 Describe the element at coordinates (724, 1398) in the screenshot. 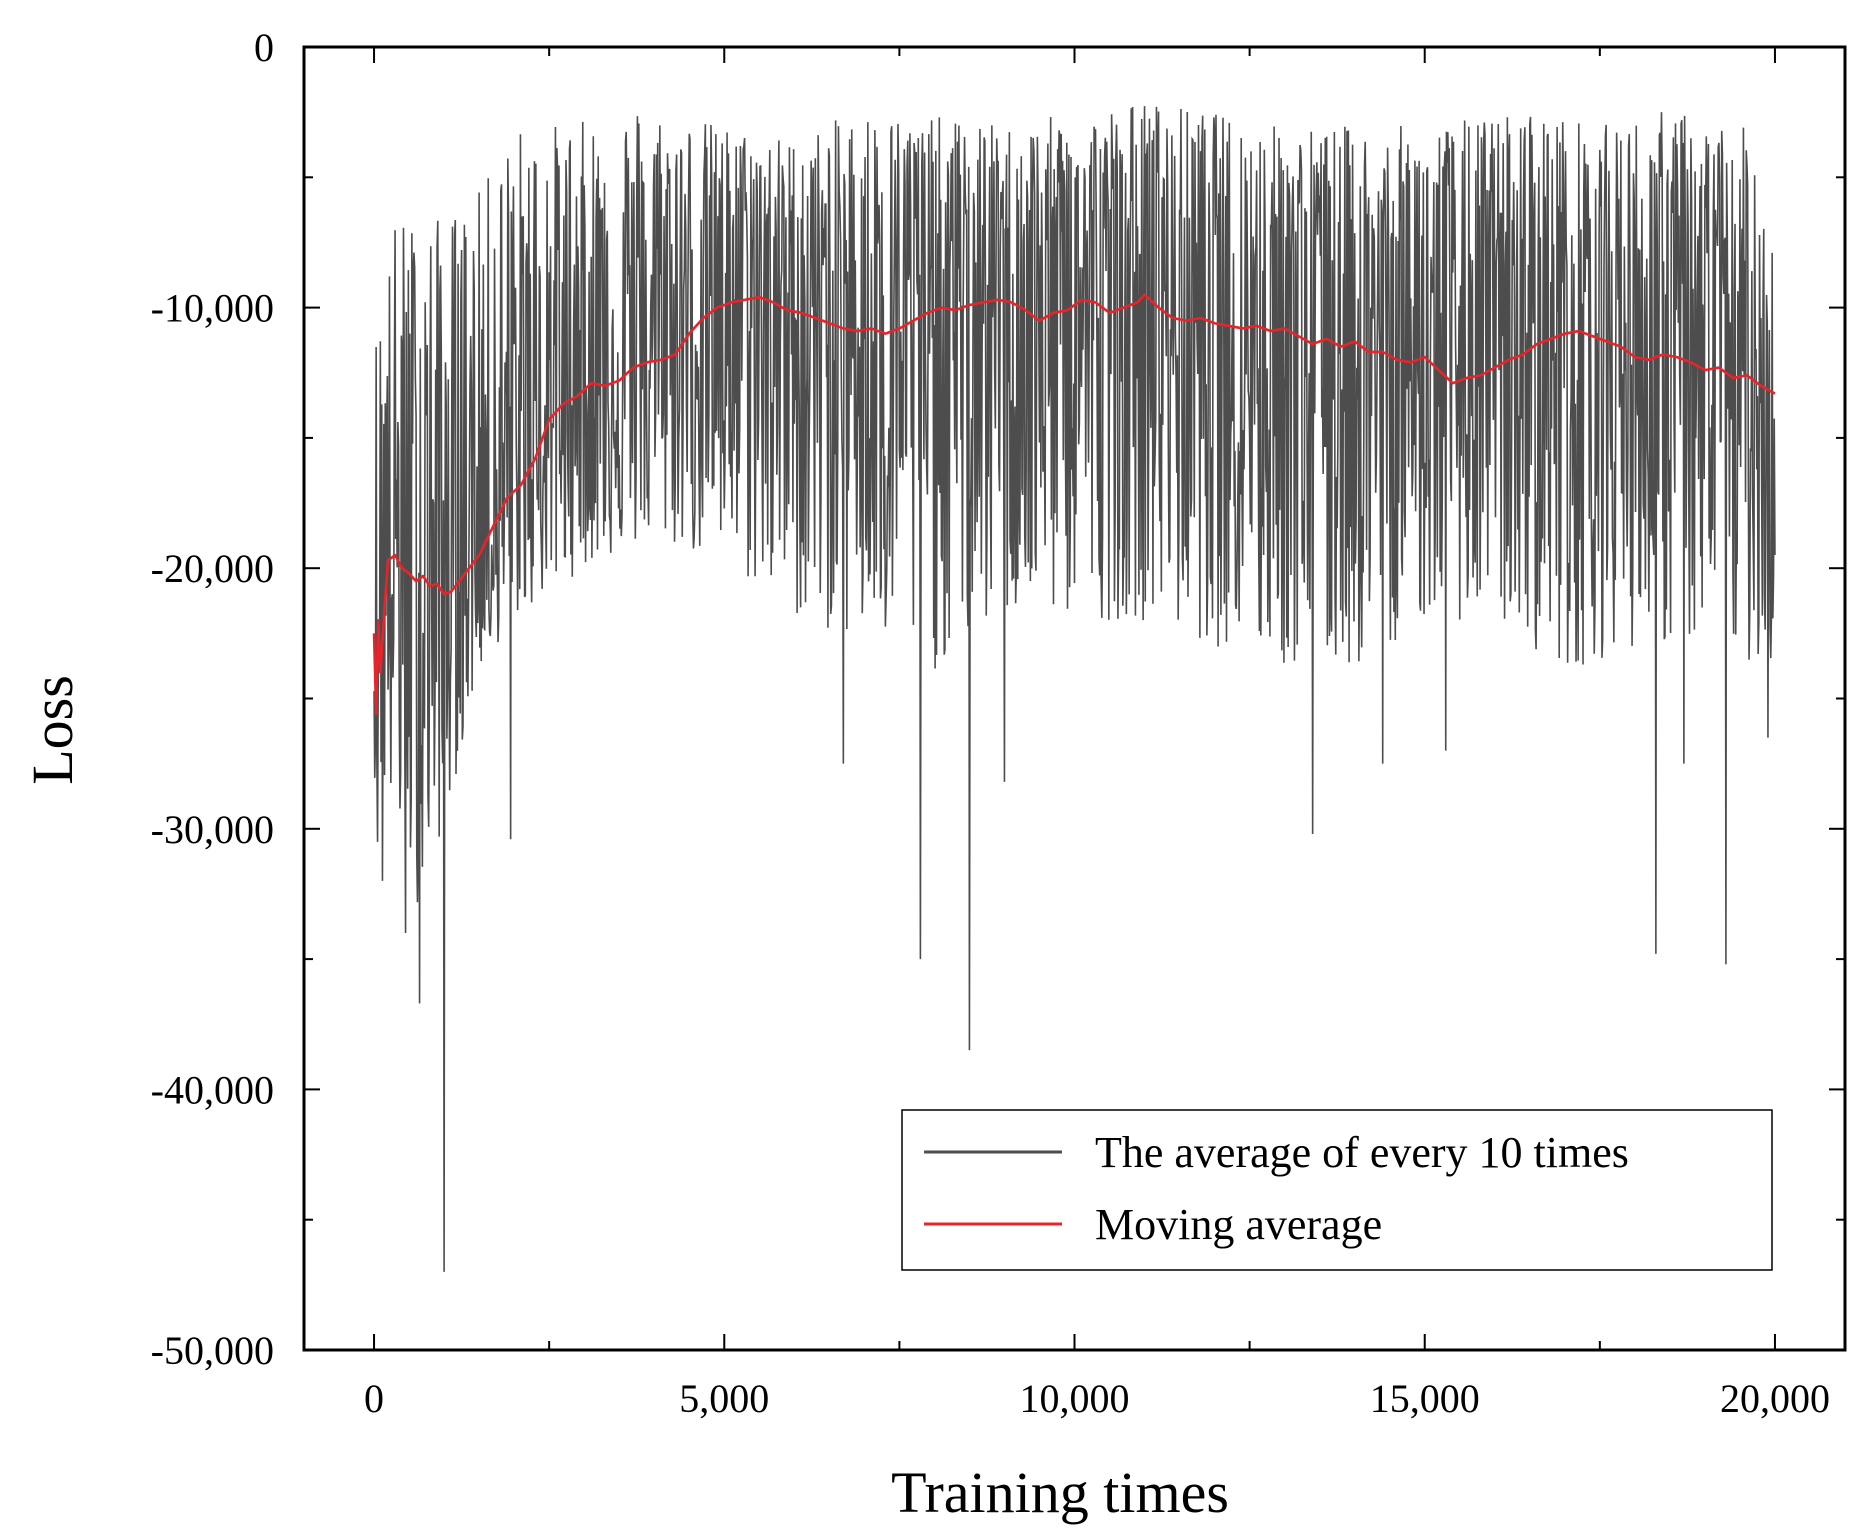

I see `x-tick-label: 5,000` at that location.